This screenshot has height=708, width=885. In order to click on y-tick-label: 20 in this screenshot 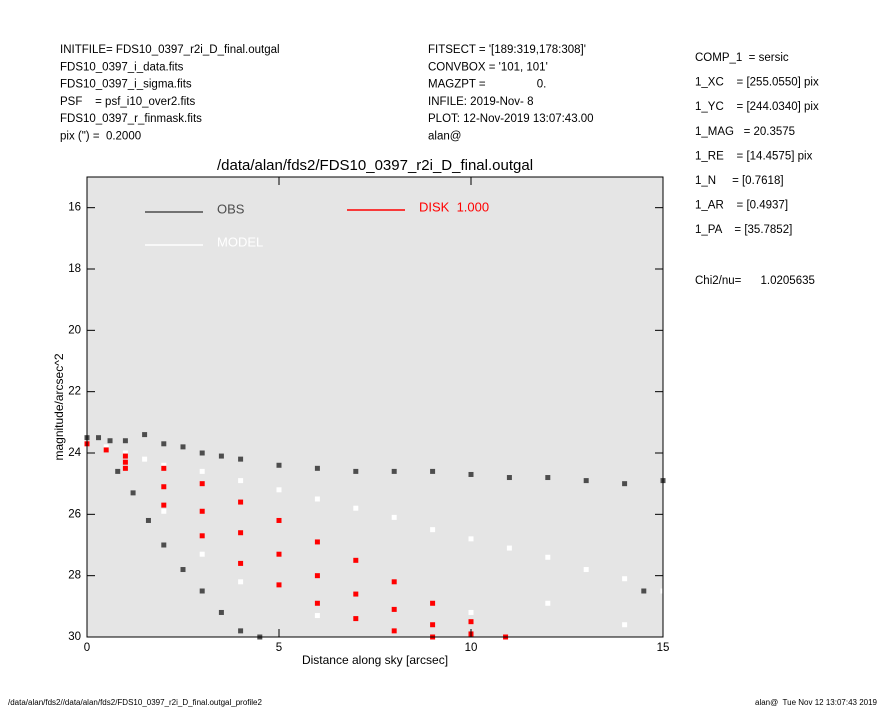, I will do `click(74, 330)`.